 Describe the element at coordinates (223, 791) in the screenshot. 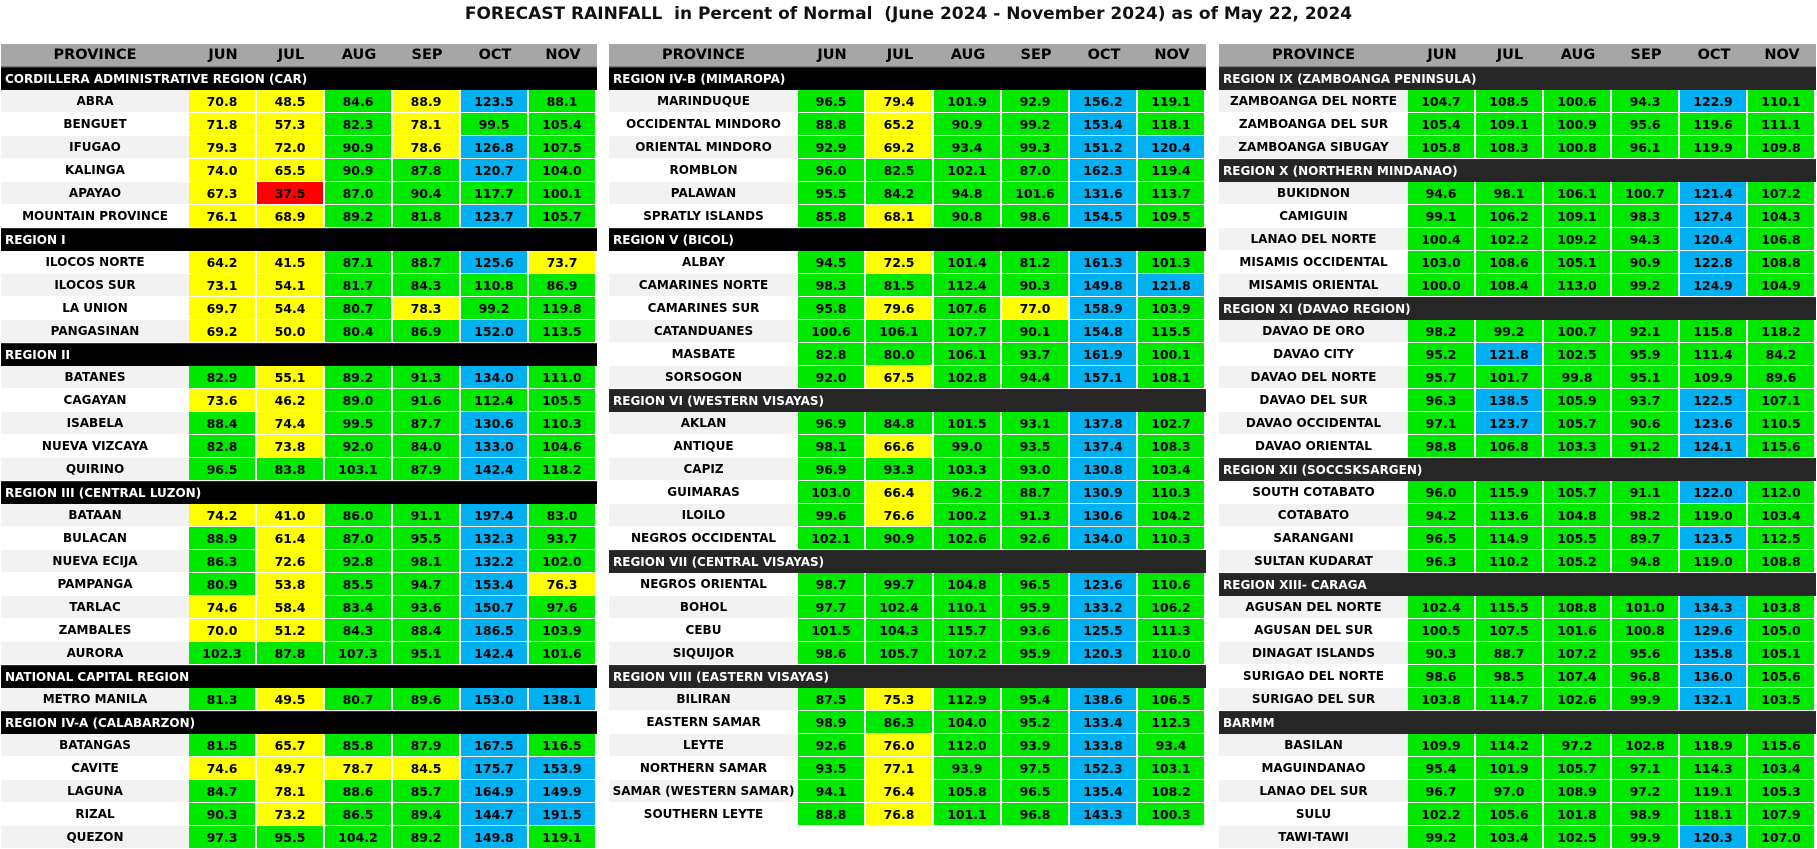

I see `value-cell-jun: 84.7` at that location.